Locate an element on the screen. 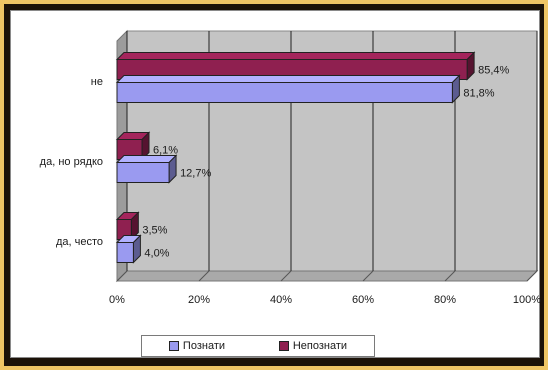 The height and width of the screenshot is (370, 548). chart-floor is located at coordinates (327, 276).